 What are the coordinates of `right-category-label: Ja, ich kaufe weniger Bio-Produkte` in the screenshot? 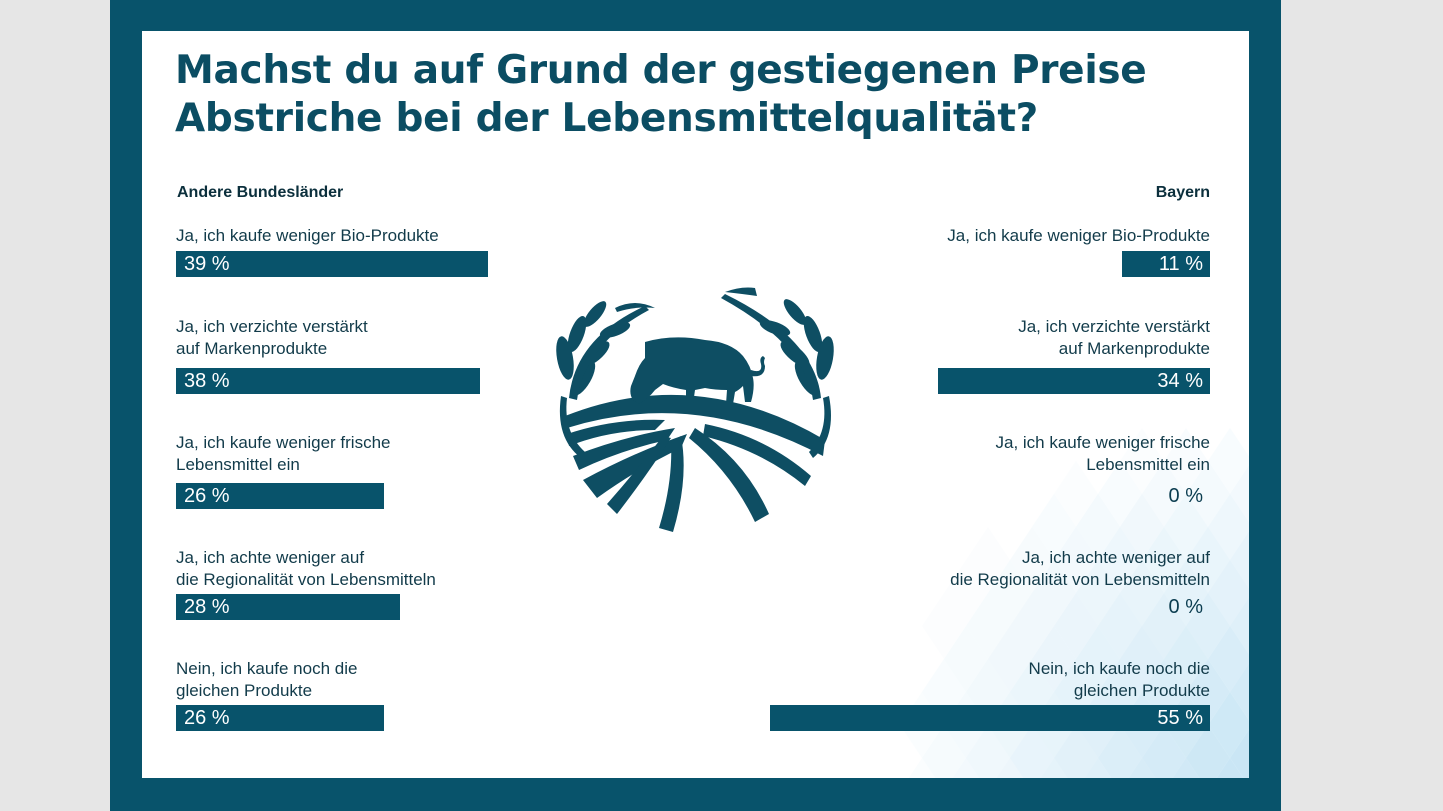 It's located at (1078, 236).